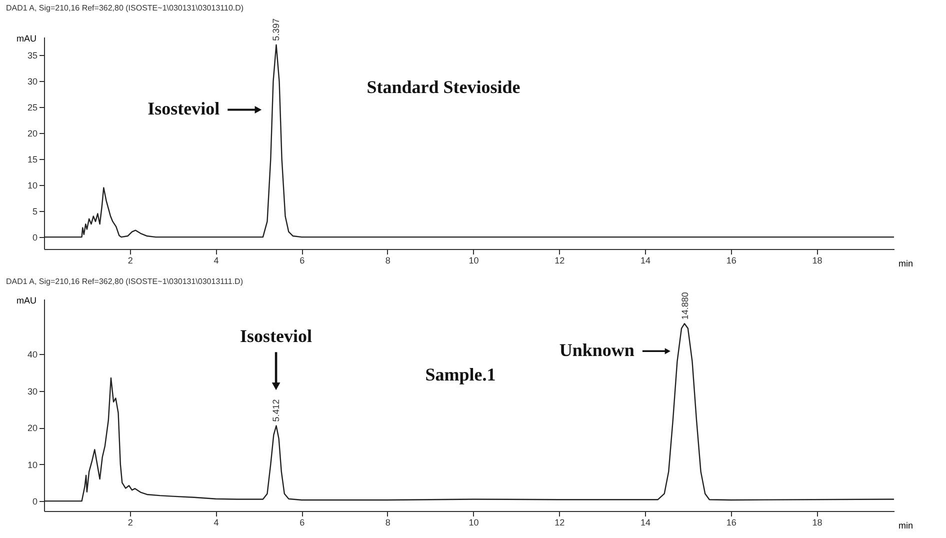  I want to click on annotation: 14.880, so click(685, 306).